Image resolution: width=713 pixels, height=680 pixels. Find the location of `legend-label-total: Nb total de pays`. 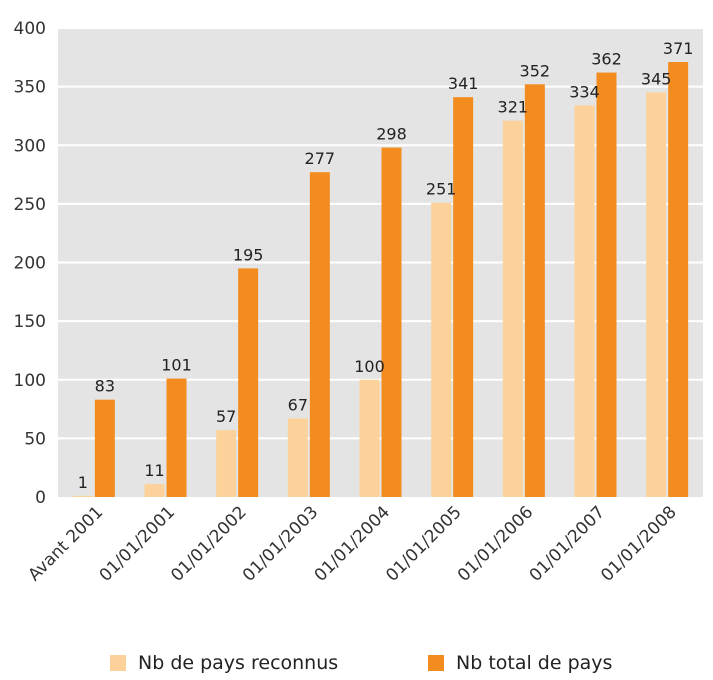

legend-label-total: Nb total de pays is located at coordinates (534, 663).